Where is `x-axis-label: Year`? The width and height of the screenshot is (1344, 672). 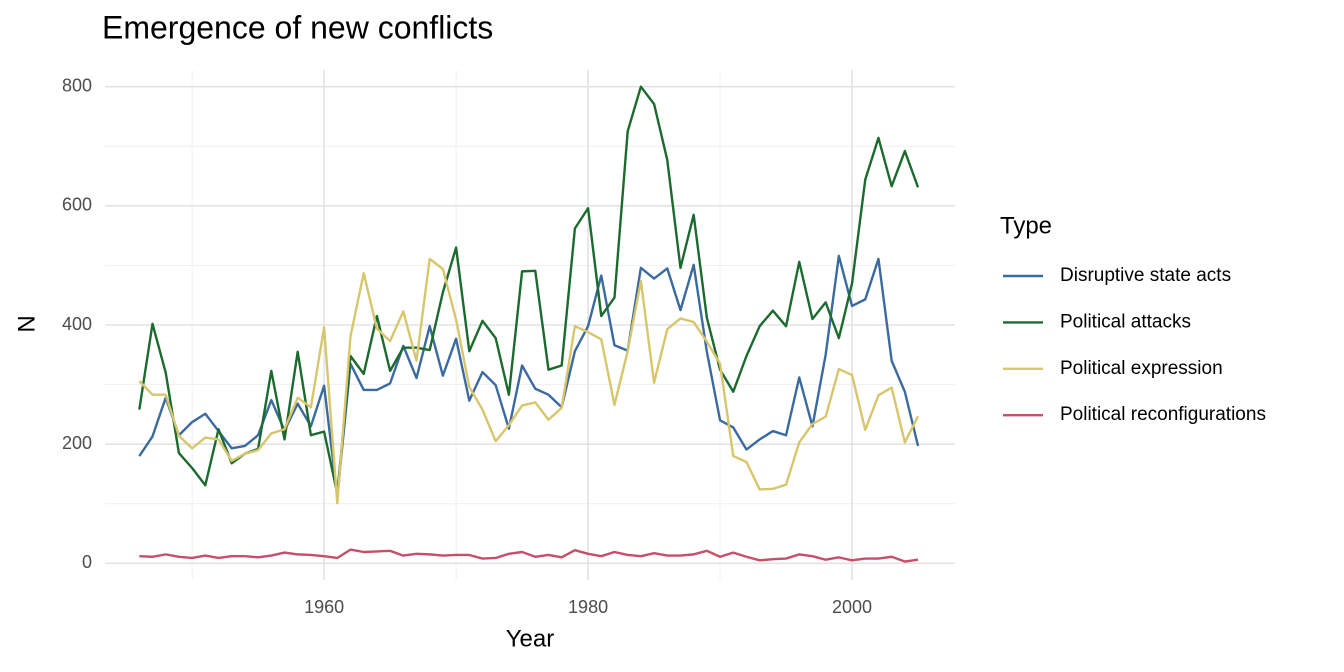 x-axis-label: Year is located at coordinates (530, 638).